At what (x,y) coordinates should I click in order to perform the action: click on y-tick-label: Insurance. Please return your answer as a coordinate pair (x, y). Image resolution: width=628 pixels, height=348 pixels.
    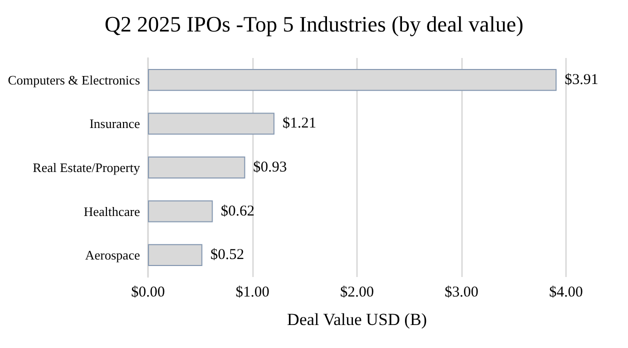
    Looking at the image, I should click on (114, 124).